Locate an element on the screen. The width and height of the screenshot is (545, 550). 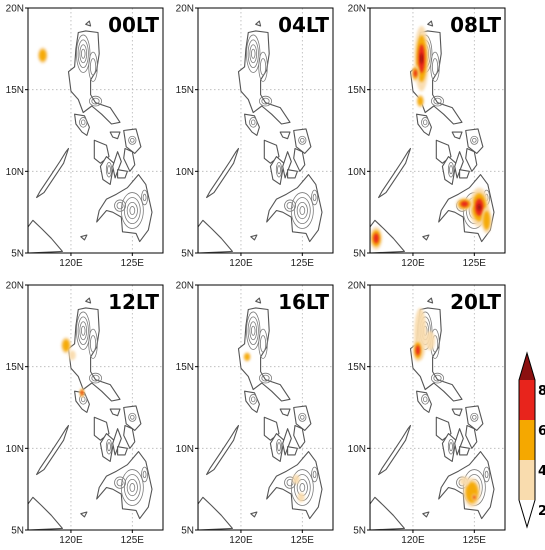
y-tick-label: 5N is located at coordinates (17, 531).